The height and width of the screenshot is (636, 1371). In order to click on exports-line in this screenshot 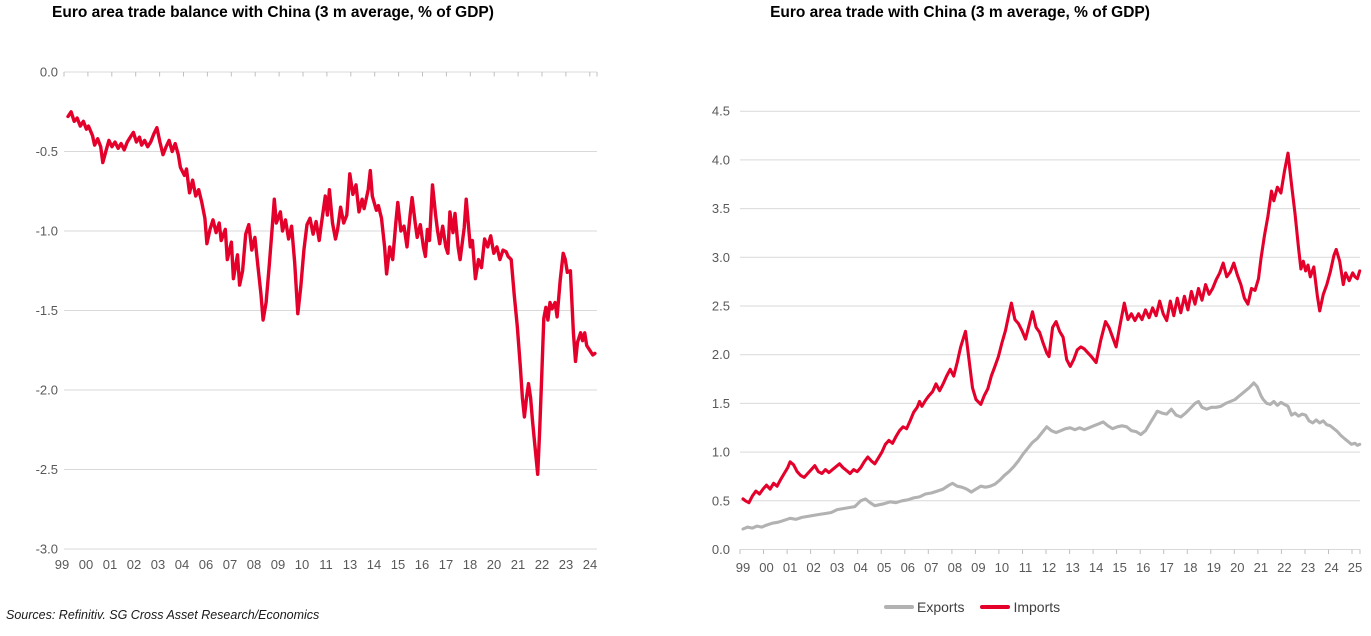, I will do `click(1051, 456)`.